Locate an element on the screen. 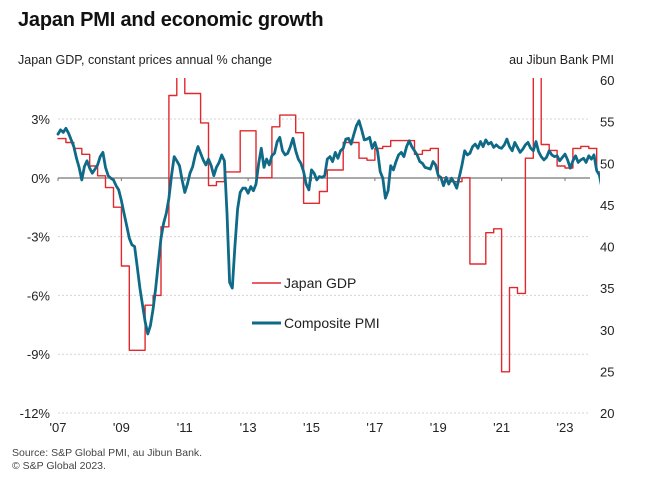 This screenshot has height=484, width=646. left-axis-ticks: 3% 0% -3% -6% -9% -12% is located at coordinates (35, 266).